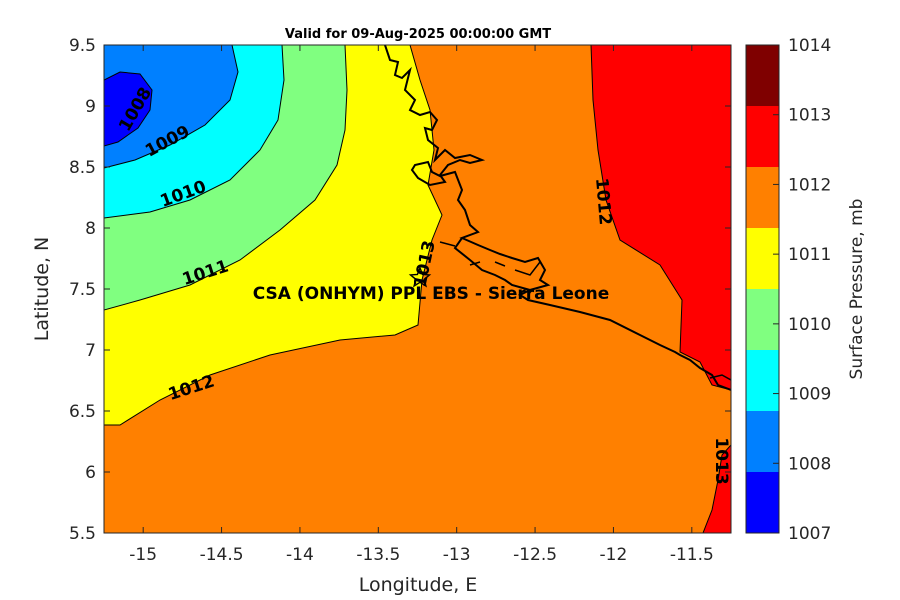 This screenshot has width=900, height=600. I want to click on river-border, so click(492, 264).